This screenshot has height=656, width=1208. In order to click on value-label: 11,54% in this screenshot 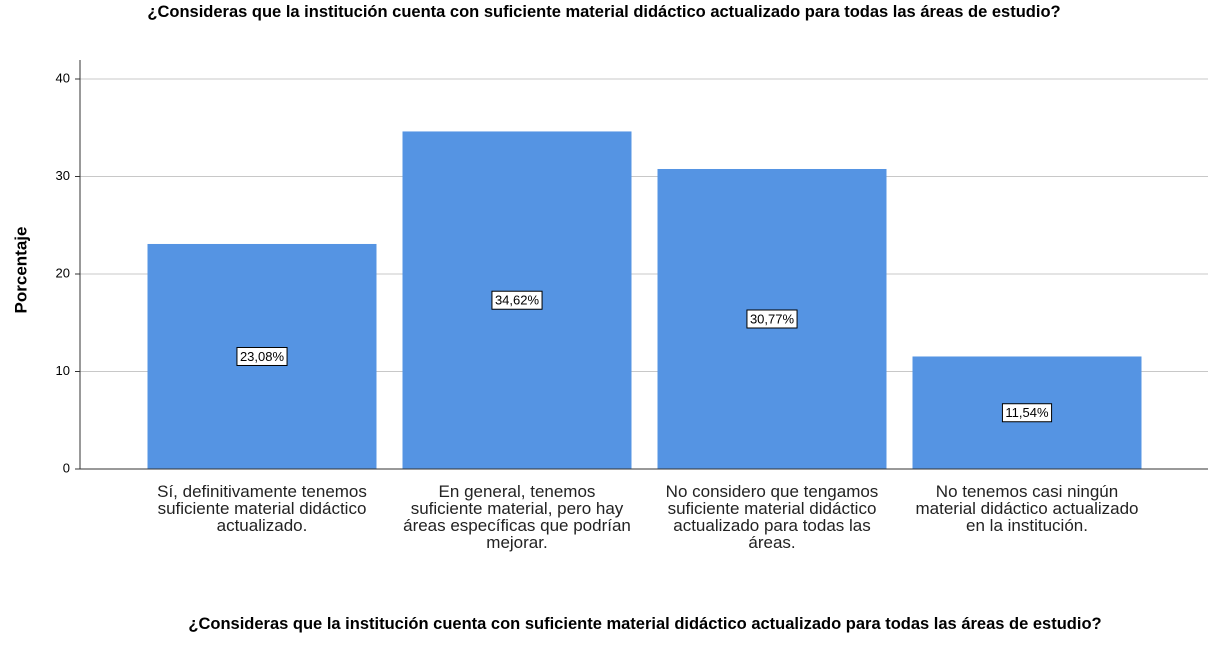, I will do `click(1027, 412)`.